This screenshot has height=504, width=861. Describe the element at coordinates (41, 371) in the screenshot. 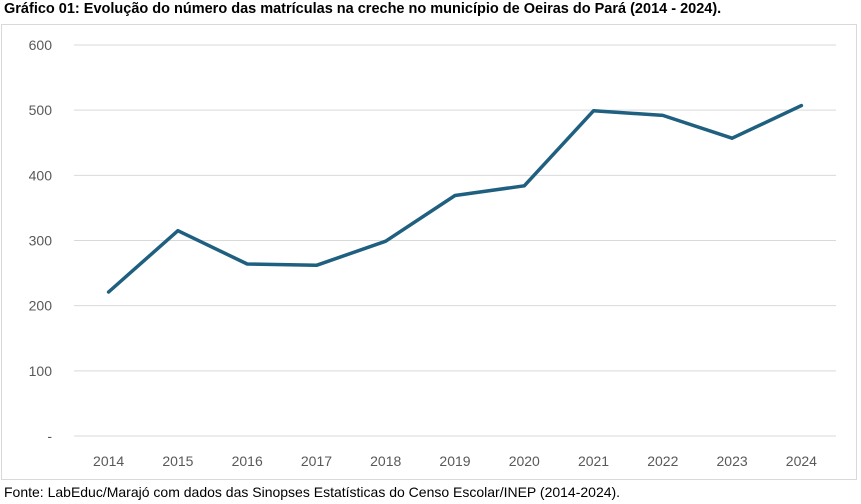

I see `y-tick-label: 100` at that location.